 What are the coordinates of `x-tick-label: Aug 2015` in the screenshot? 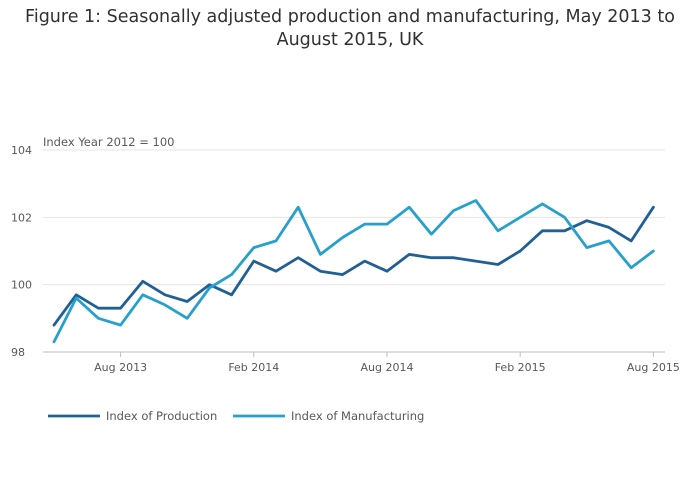 It's located at (653, 367).